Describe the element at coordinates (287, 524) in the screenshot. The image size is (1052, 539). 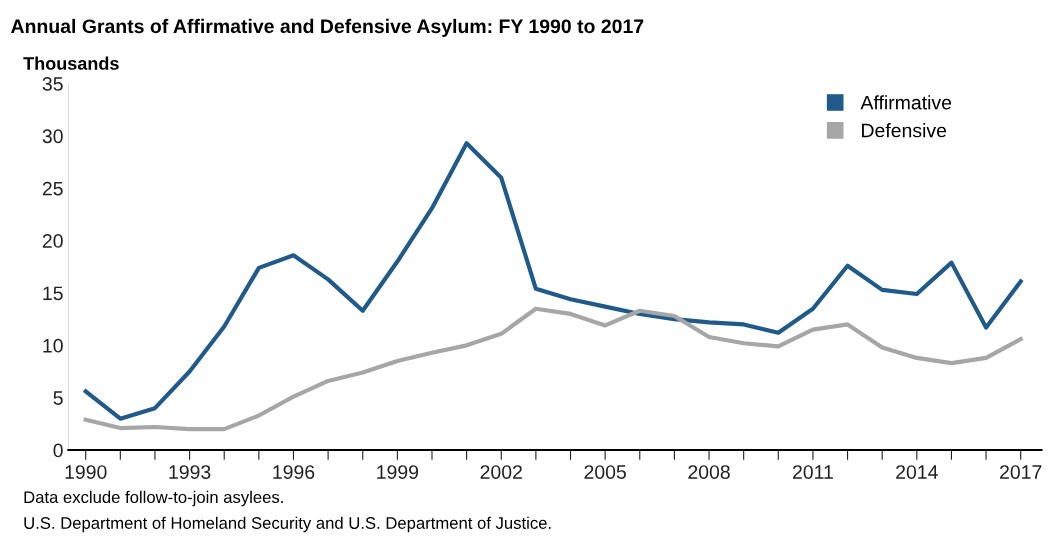
I see `text: U.S. Department of Homeland Security and U.S. Department of Justice.` at that location.